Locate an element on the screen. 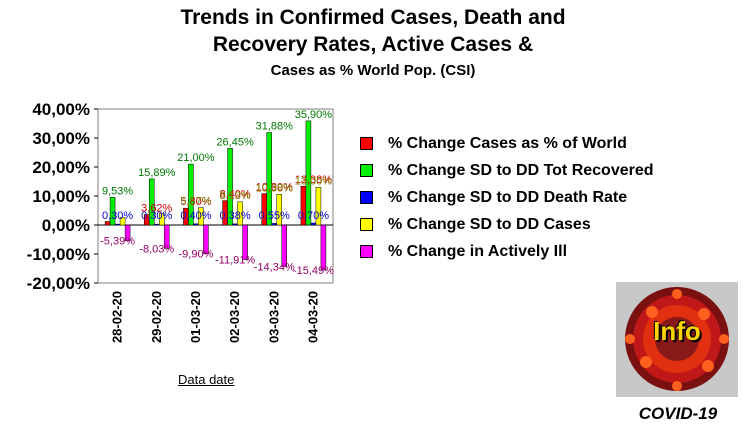 The image size is (746, 431). x-tick-label: 28-02-20 is located at coordinates (117, 317).